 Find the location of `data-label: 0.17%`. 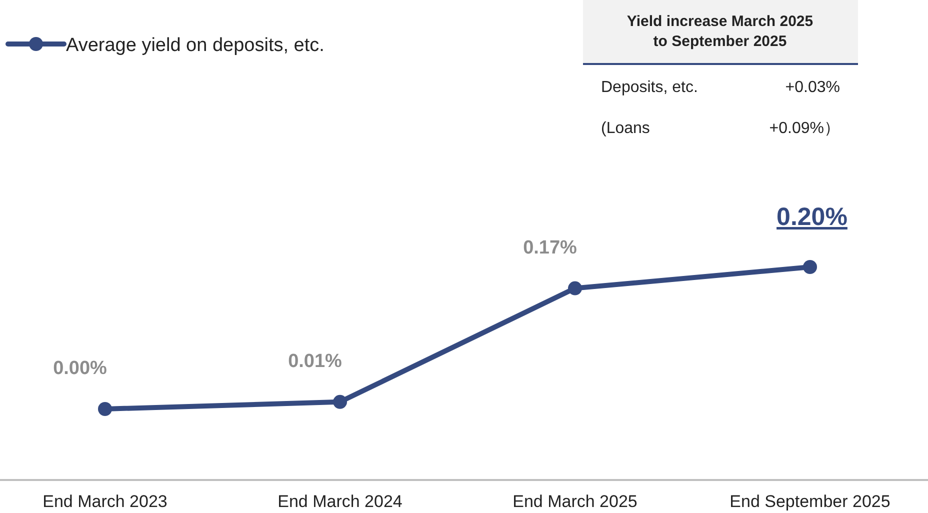

data-label: 0.17% is located at coordinates (550, 247).